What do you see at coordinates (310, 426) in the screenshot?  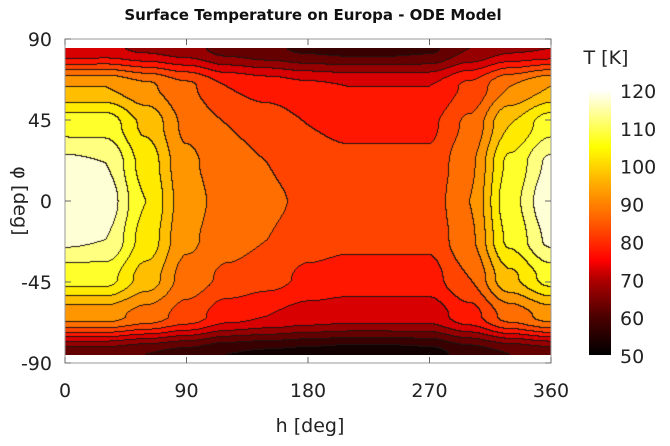 I see `x-axis-label: h [deg]` at bounding box center [310, 426].